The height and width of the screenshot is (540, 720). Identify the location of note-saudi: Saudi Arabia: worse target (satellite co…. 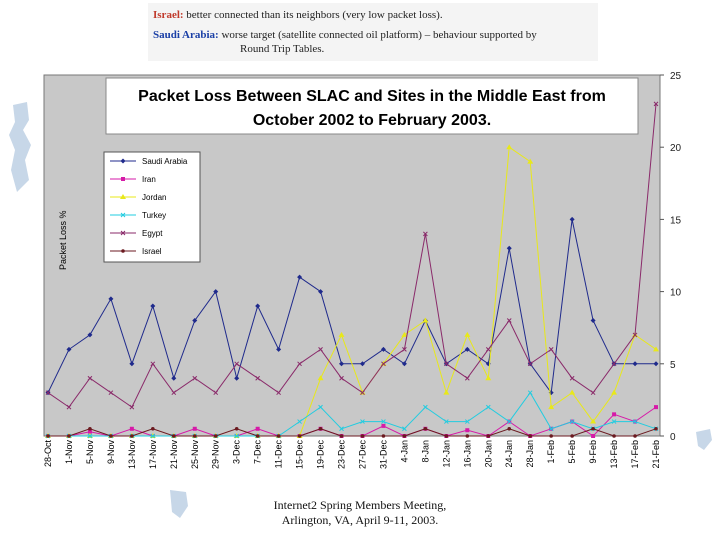
(345, 35).